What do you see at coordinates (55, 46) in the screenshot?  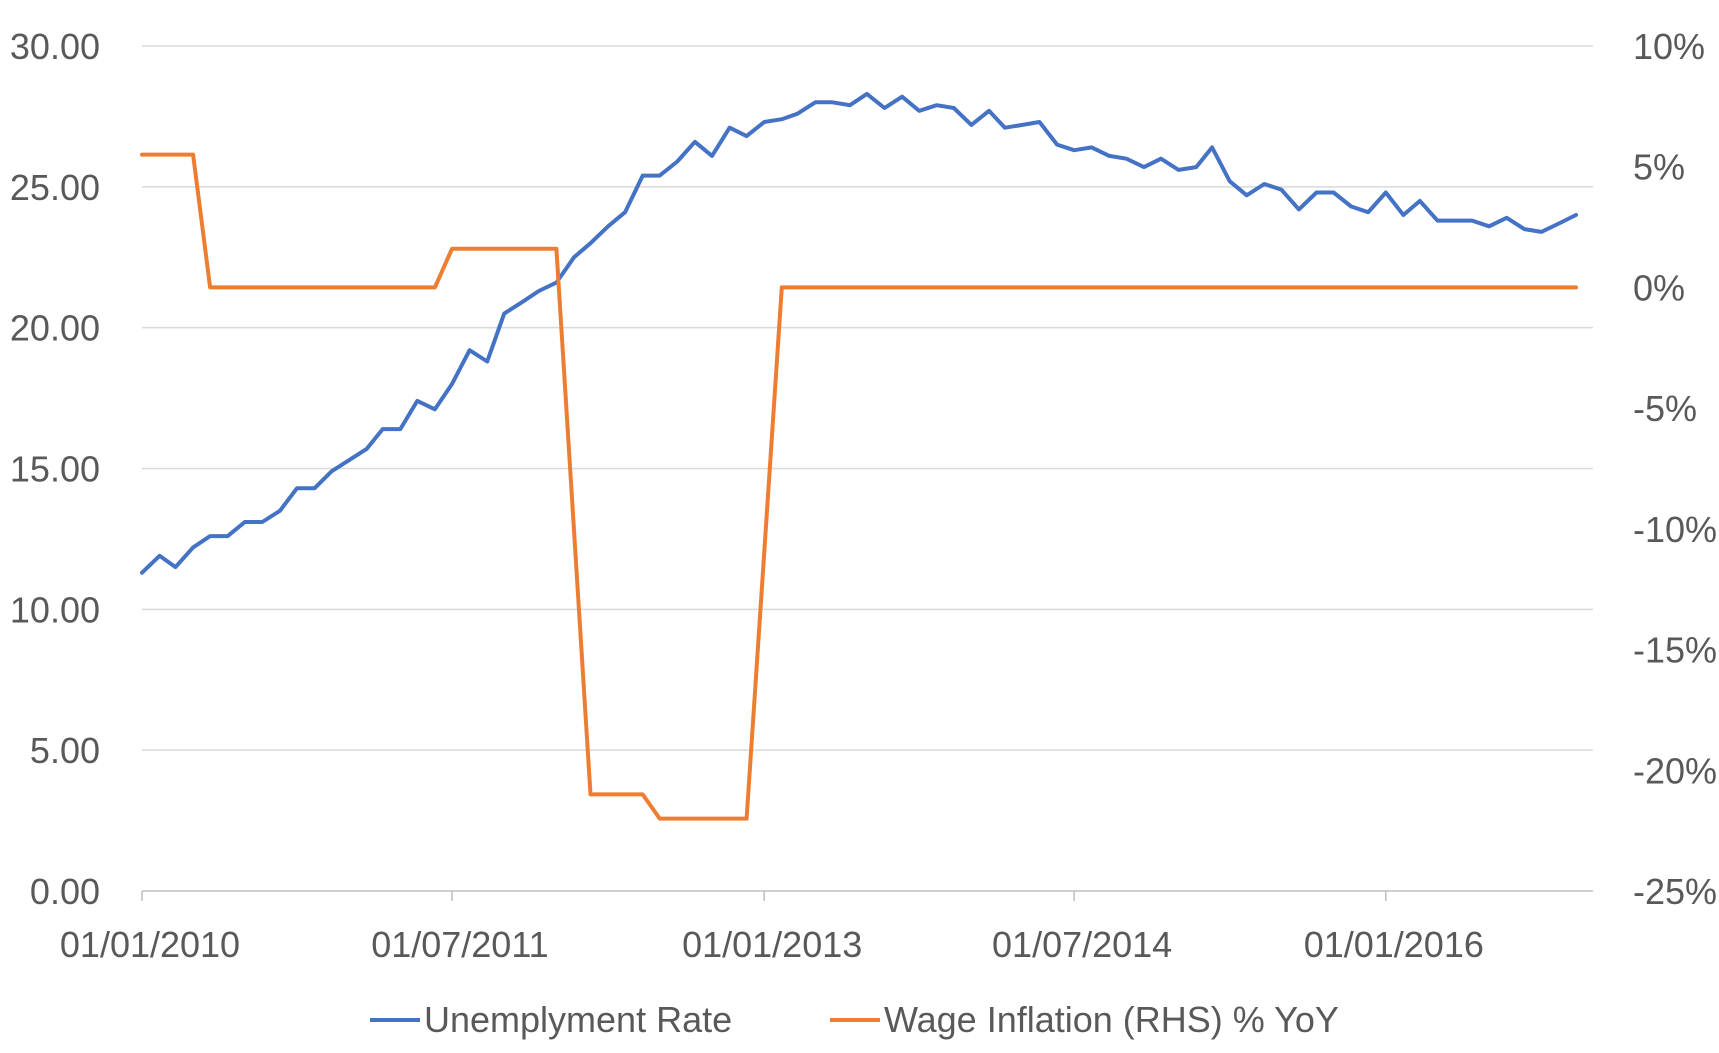 I see `left-y-tick-label: 30.00` at bounding box center [55, 46].